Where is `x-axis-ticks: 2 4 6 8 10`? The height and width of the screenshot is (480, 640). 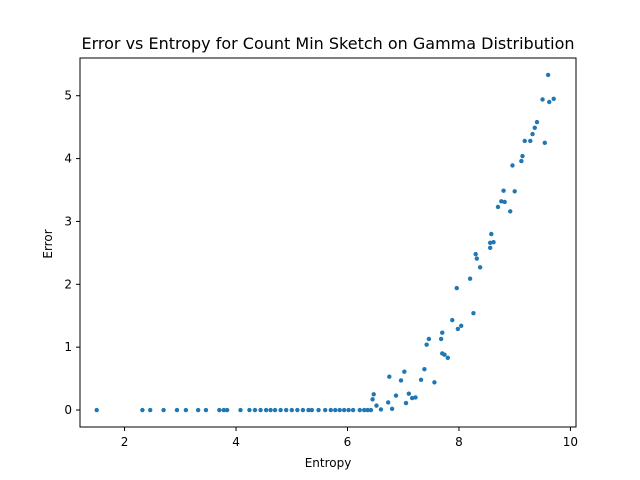 x-axis-ticks: 2 4 6 8 10 is located at coordinates (349, 438).